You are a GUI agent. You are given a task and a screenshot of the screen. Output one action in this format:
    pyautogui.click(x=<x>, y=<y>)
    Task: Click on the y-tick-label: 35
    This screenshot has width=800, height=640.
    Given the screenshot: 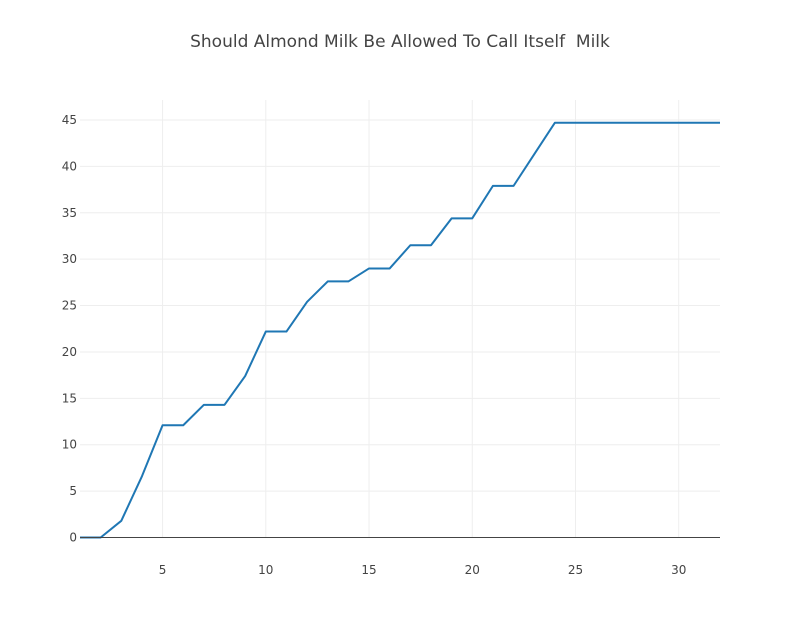 What is the action you would take?
    pyautogui.click(x=69, y=213)
    